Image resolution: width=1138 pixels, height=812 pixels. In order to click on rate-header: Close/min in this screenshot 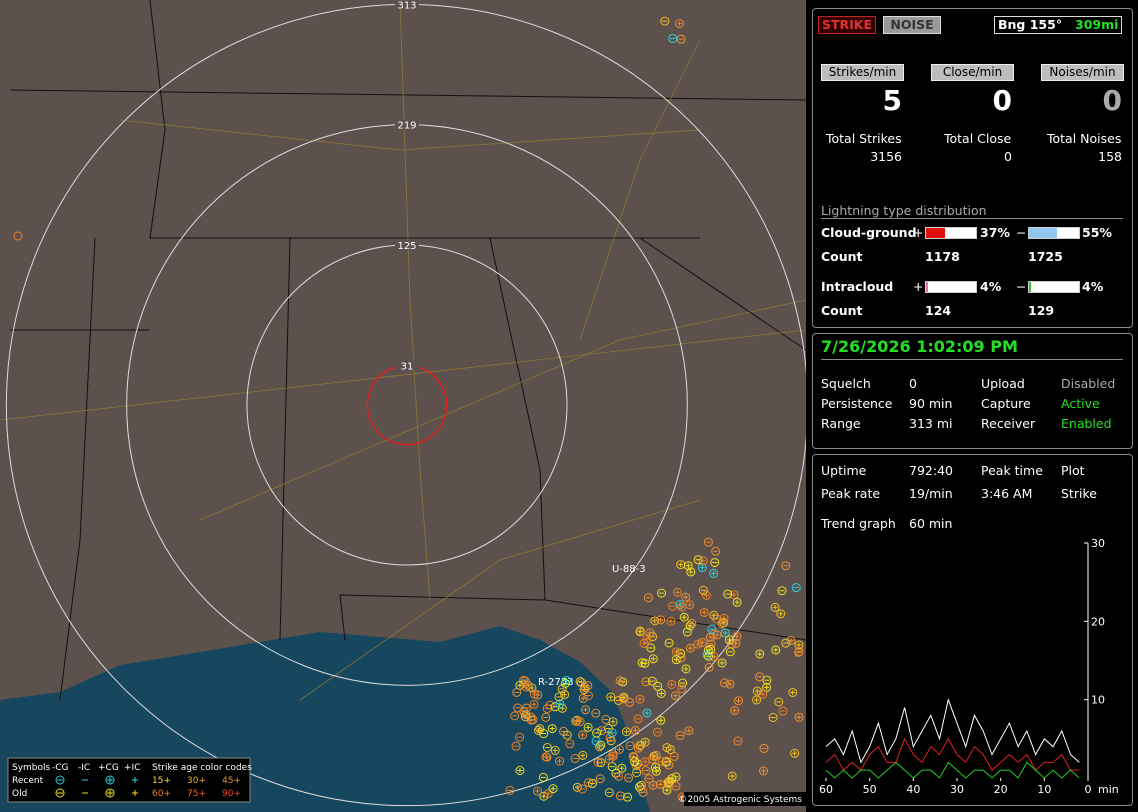, I will do `click(972, 72)`.